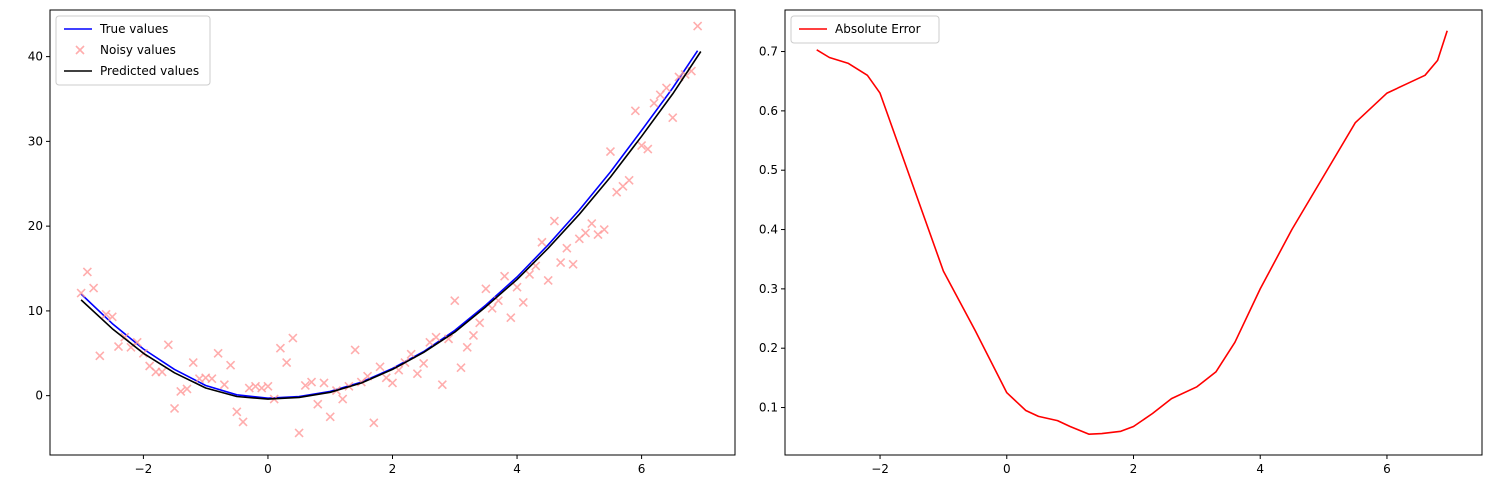  Describe the element at coordinates (35, 57) in the screenshot. I see `y-tick-label: 40` at that location.